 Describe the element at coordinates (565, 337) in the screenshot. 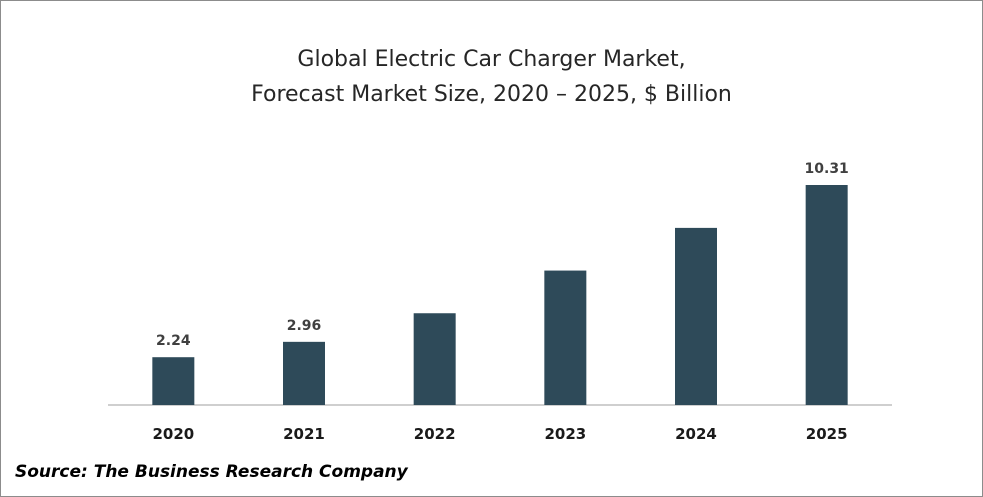

I see `bar-2023` at that location.